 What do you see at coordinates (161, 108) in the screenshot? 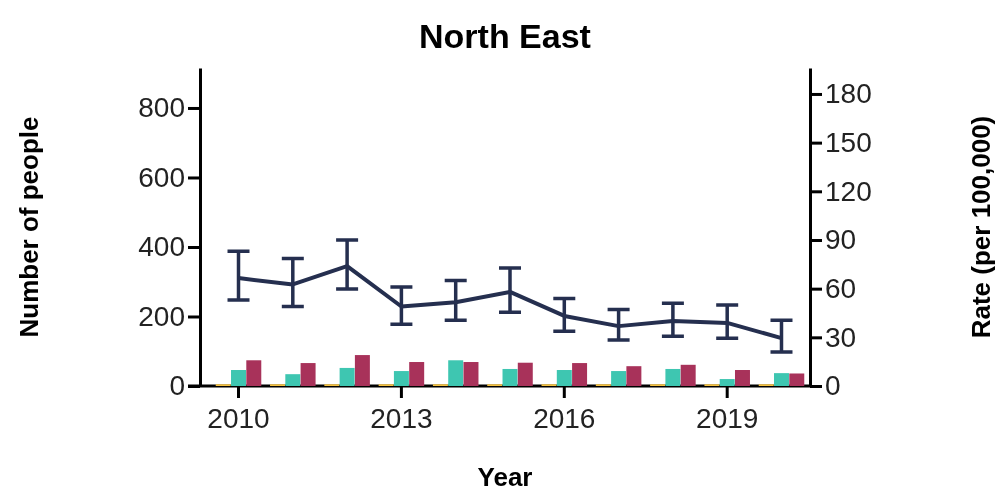
I see `y-tick-label: 800` at bounding box center [161, 108].